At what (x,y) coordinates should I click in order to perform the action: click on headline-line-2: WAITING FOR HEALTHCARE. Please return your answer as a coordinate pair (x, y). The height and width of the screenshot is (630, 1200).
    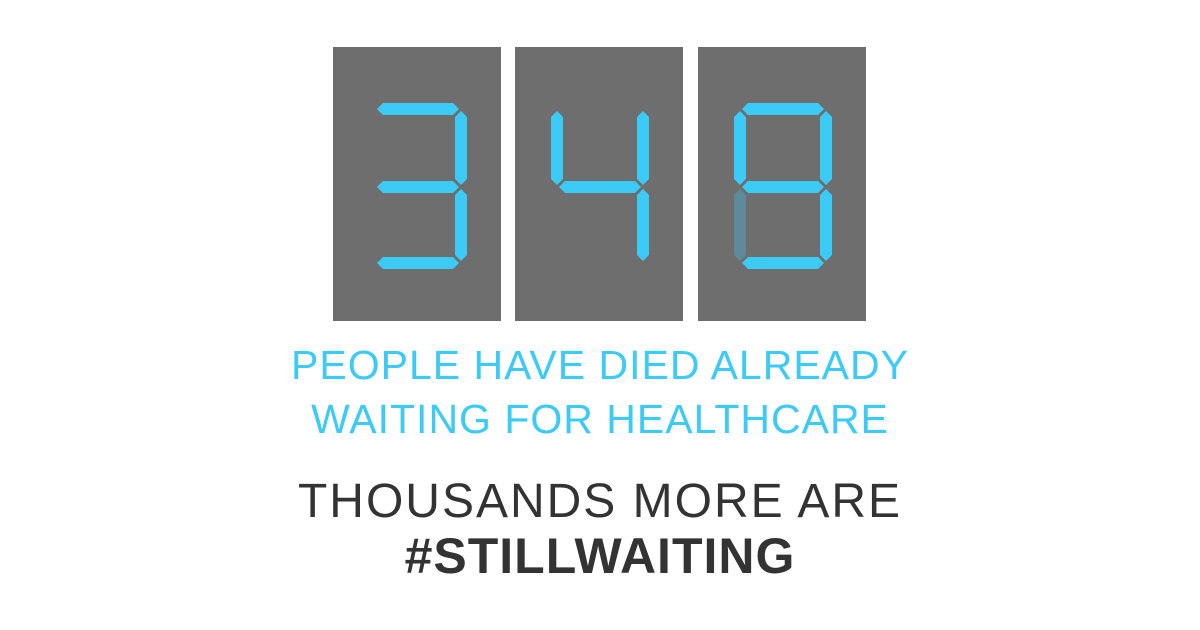
    Looking at the image, I should click on (600, 419).